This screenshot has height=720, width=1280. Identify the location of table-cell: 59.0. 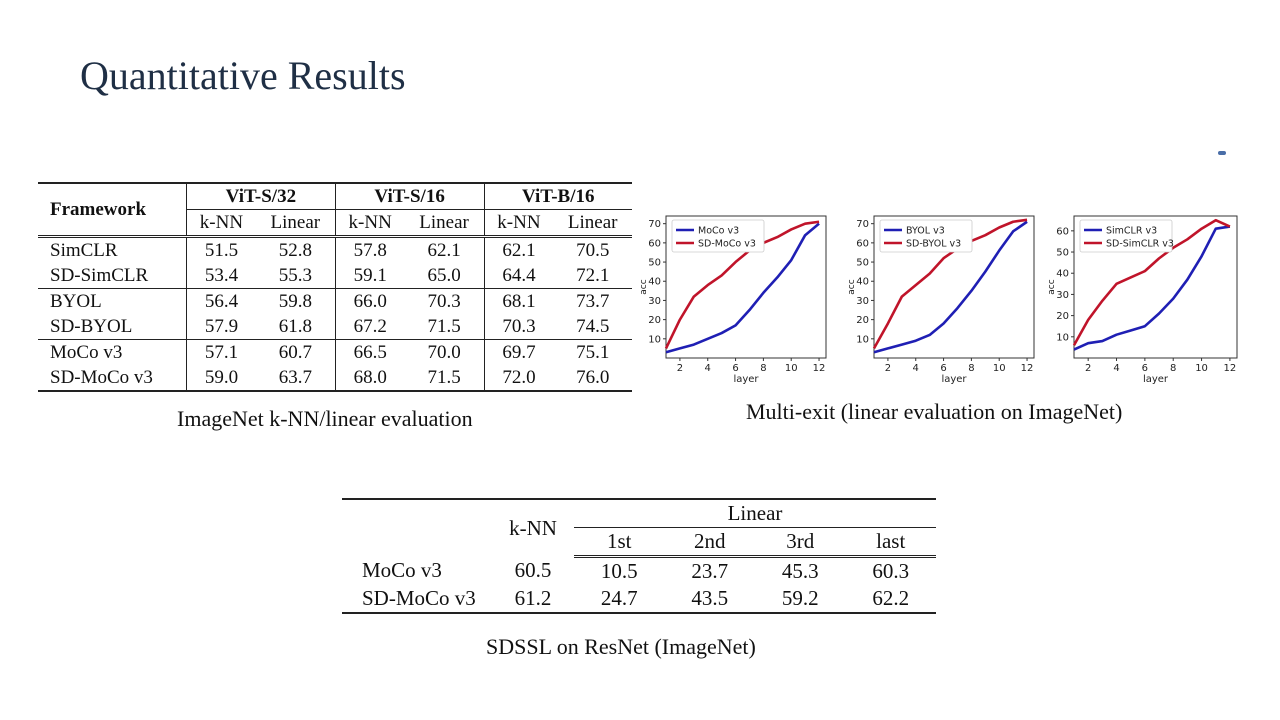
(220, 378).